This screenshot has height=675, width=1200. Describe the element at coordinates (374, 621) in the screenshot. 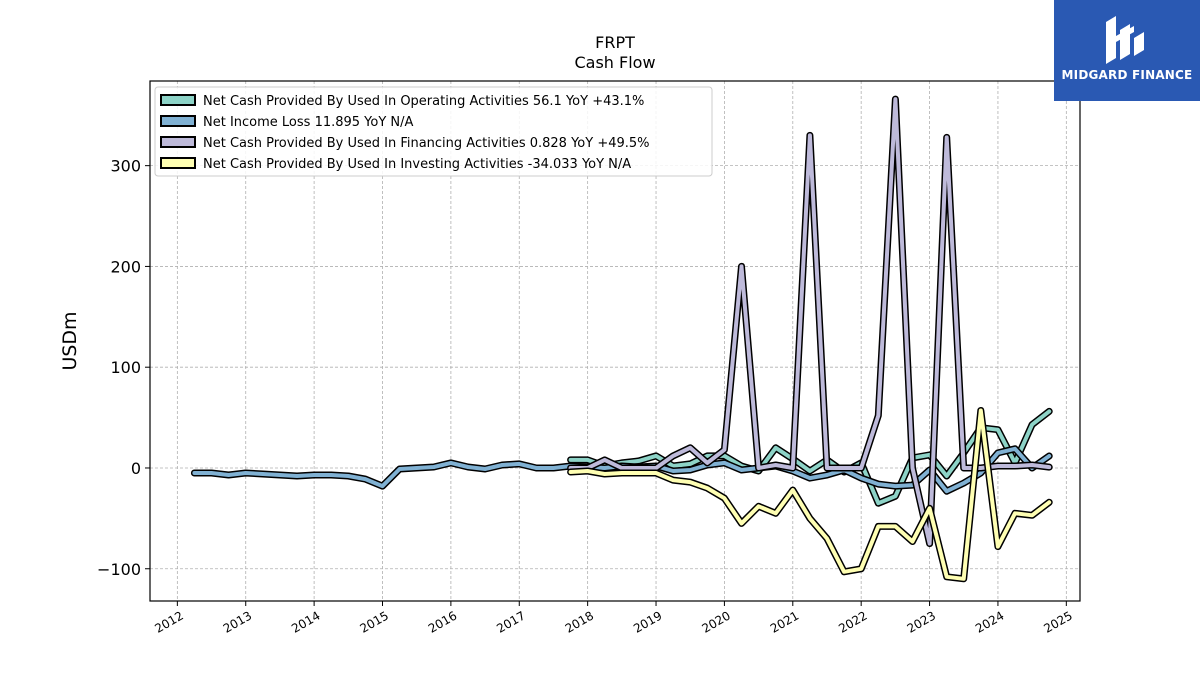

I see `x-tick-label: 2015` at that location.